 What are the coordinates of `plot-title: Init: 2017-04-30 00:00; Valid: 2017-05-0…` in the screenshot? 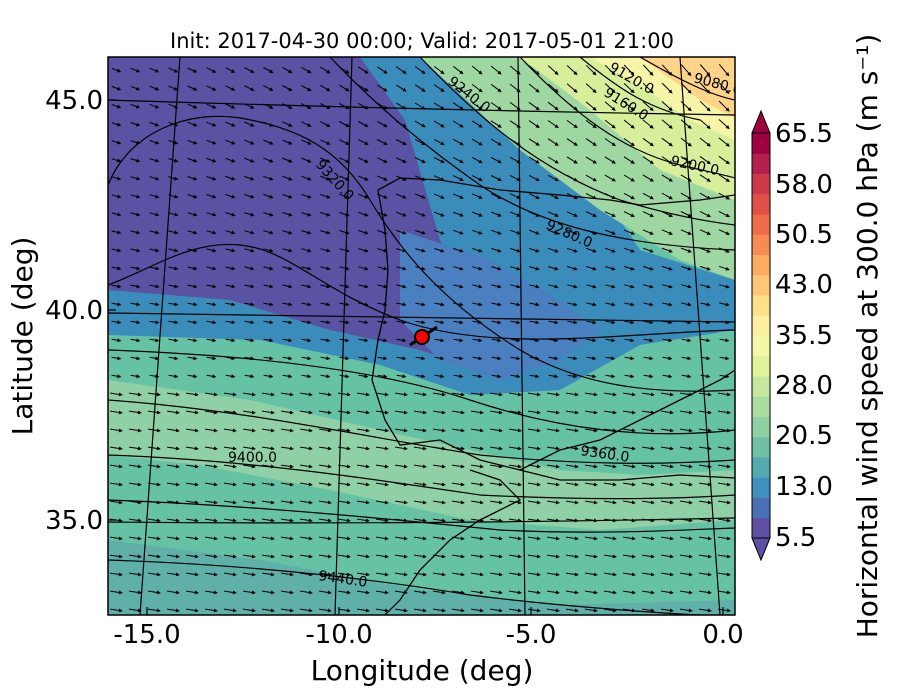 It's located at (422, 41).